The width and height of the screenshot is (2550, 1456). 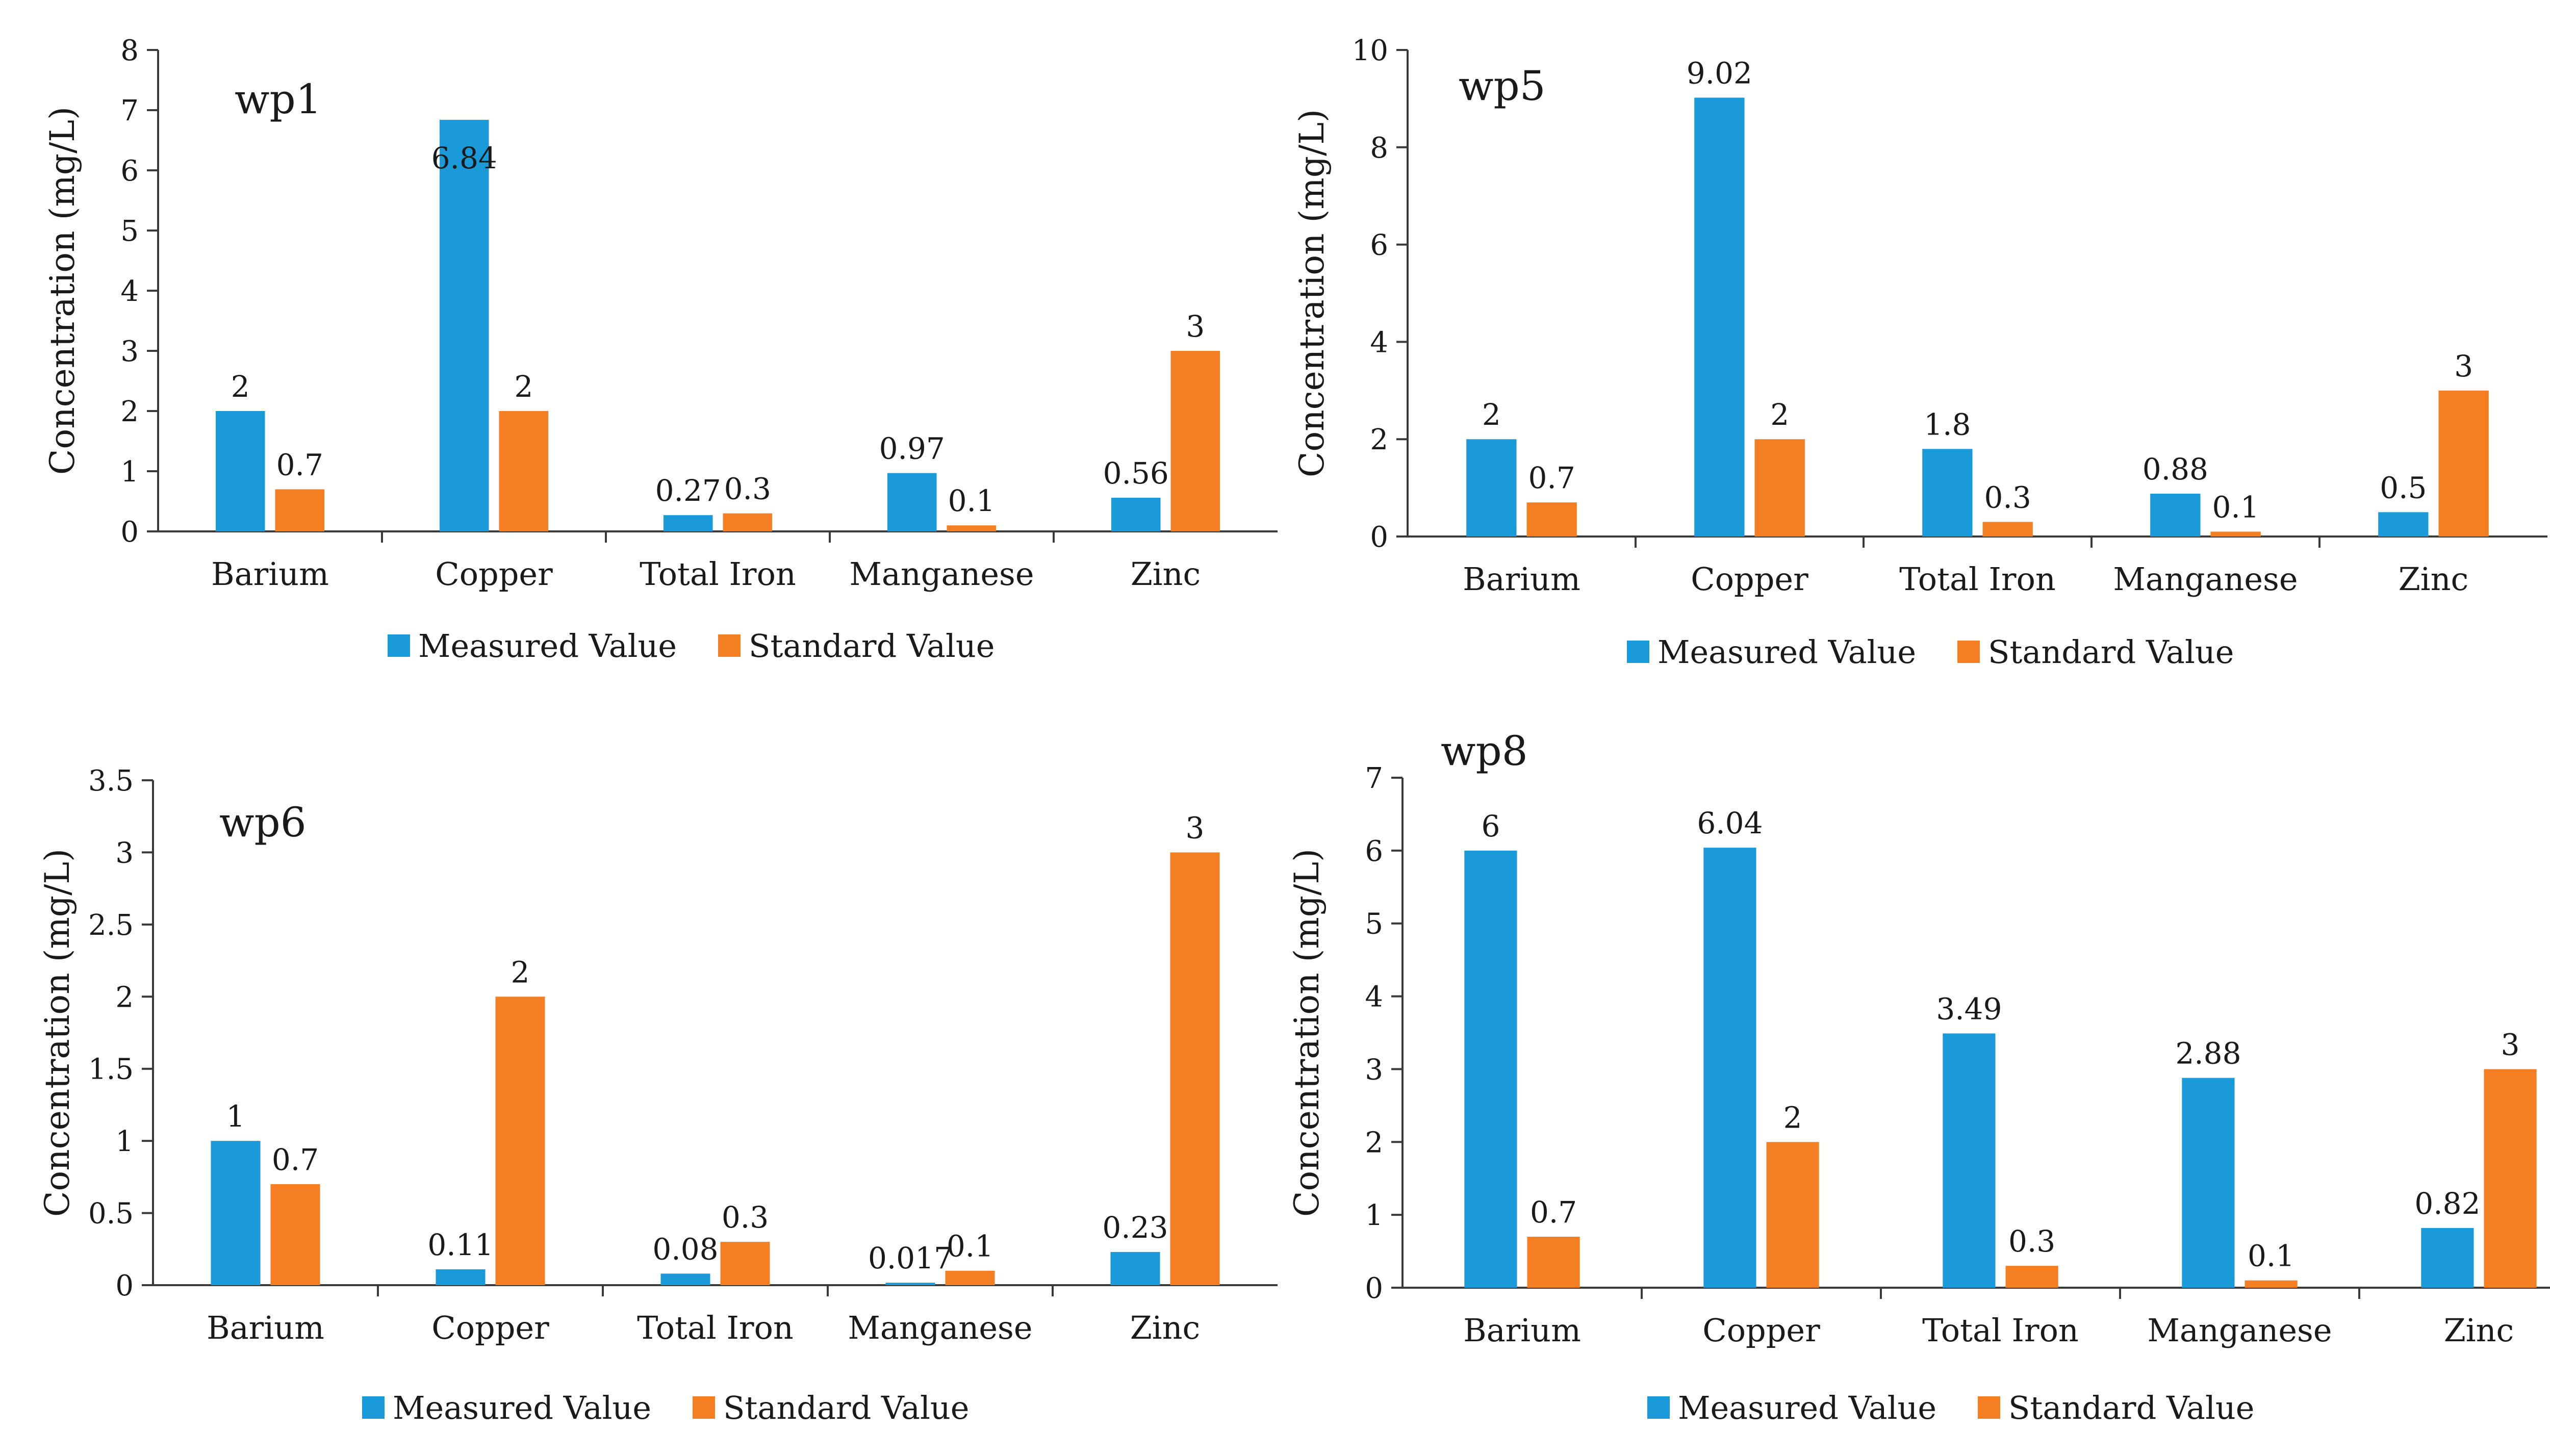 What do you see at coordinates (912, 448) in the screenshot?
I see `data-label: 0.97` at bounding box center [912, 448].